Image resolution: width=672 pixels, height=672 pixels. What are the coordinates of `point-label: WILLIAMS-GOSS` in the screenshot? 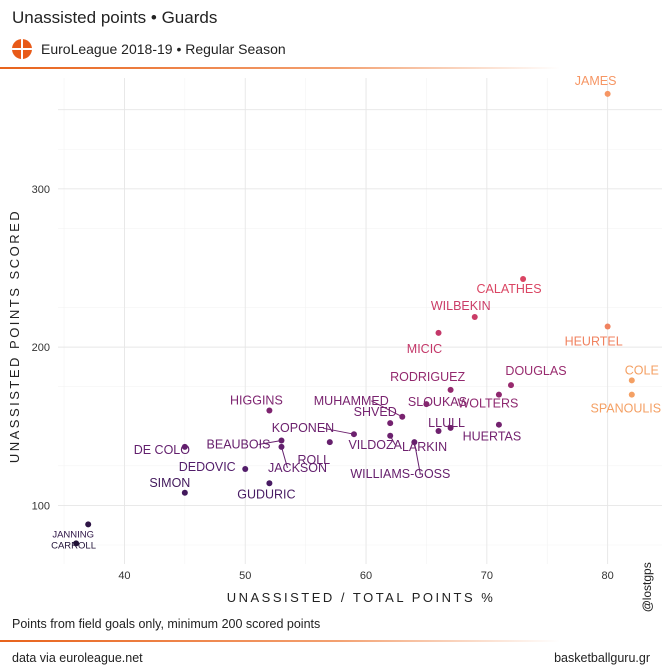 It's located at (400, 474).